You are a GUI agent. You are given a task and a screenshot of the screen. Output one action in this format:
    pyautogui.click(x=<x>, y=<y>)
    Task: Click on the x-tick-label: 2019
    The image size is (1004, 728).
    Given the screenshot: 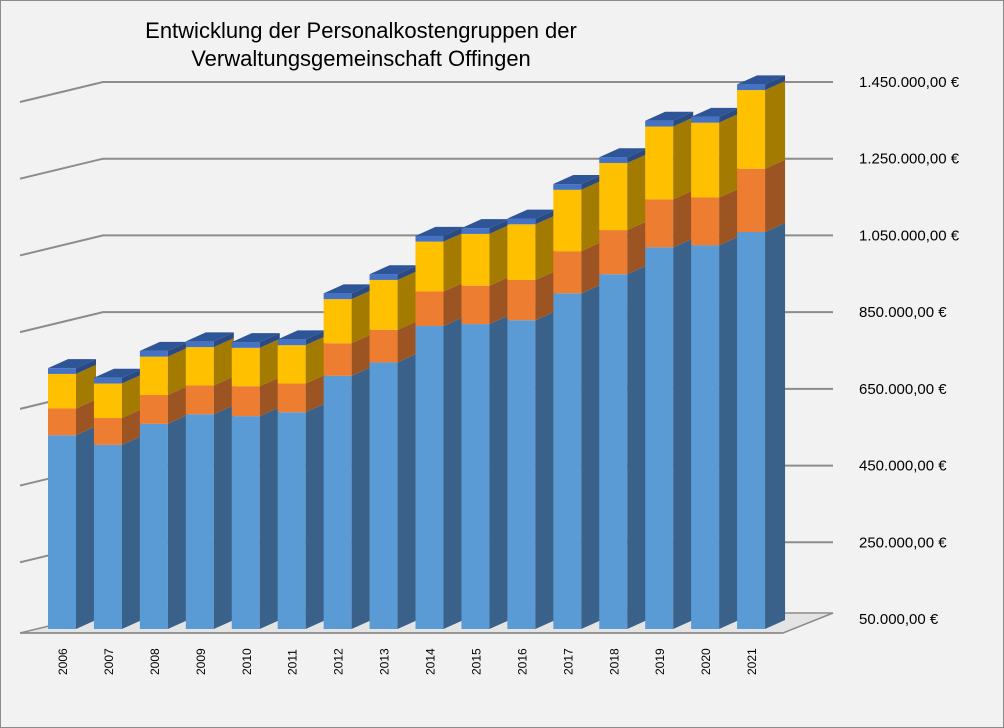 What is the action you would take?
    pyautogui.click(x=660, y=661)
    